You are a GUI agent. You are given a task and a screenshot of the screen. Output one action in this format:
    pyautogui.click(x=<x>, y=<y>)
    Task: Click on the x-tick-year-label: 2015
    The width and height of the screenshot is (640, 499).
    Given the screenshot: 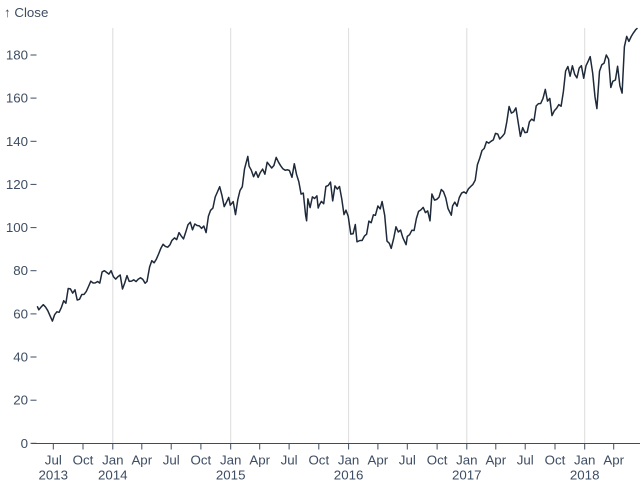 What is the action you would take?
    pyautogui.click(x=231, y=475)
    